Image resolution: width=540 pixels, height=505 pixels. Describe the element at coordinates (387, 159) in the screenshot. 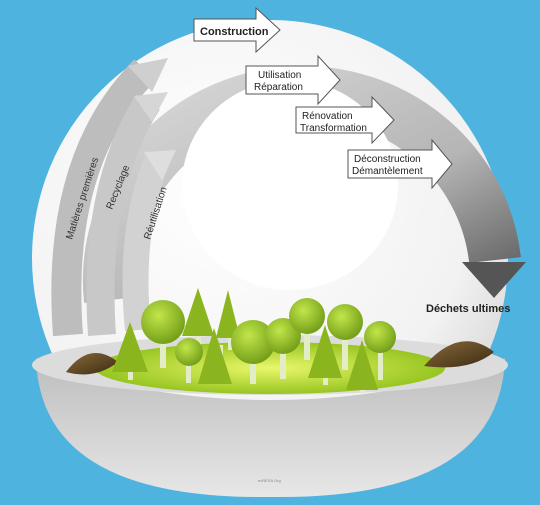

I see `svg-text: Déconstruction` at that location.